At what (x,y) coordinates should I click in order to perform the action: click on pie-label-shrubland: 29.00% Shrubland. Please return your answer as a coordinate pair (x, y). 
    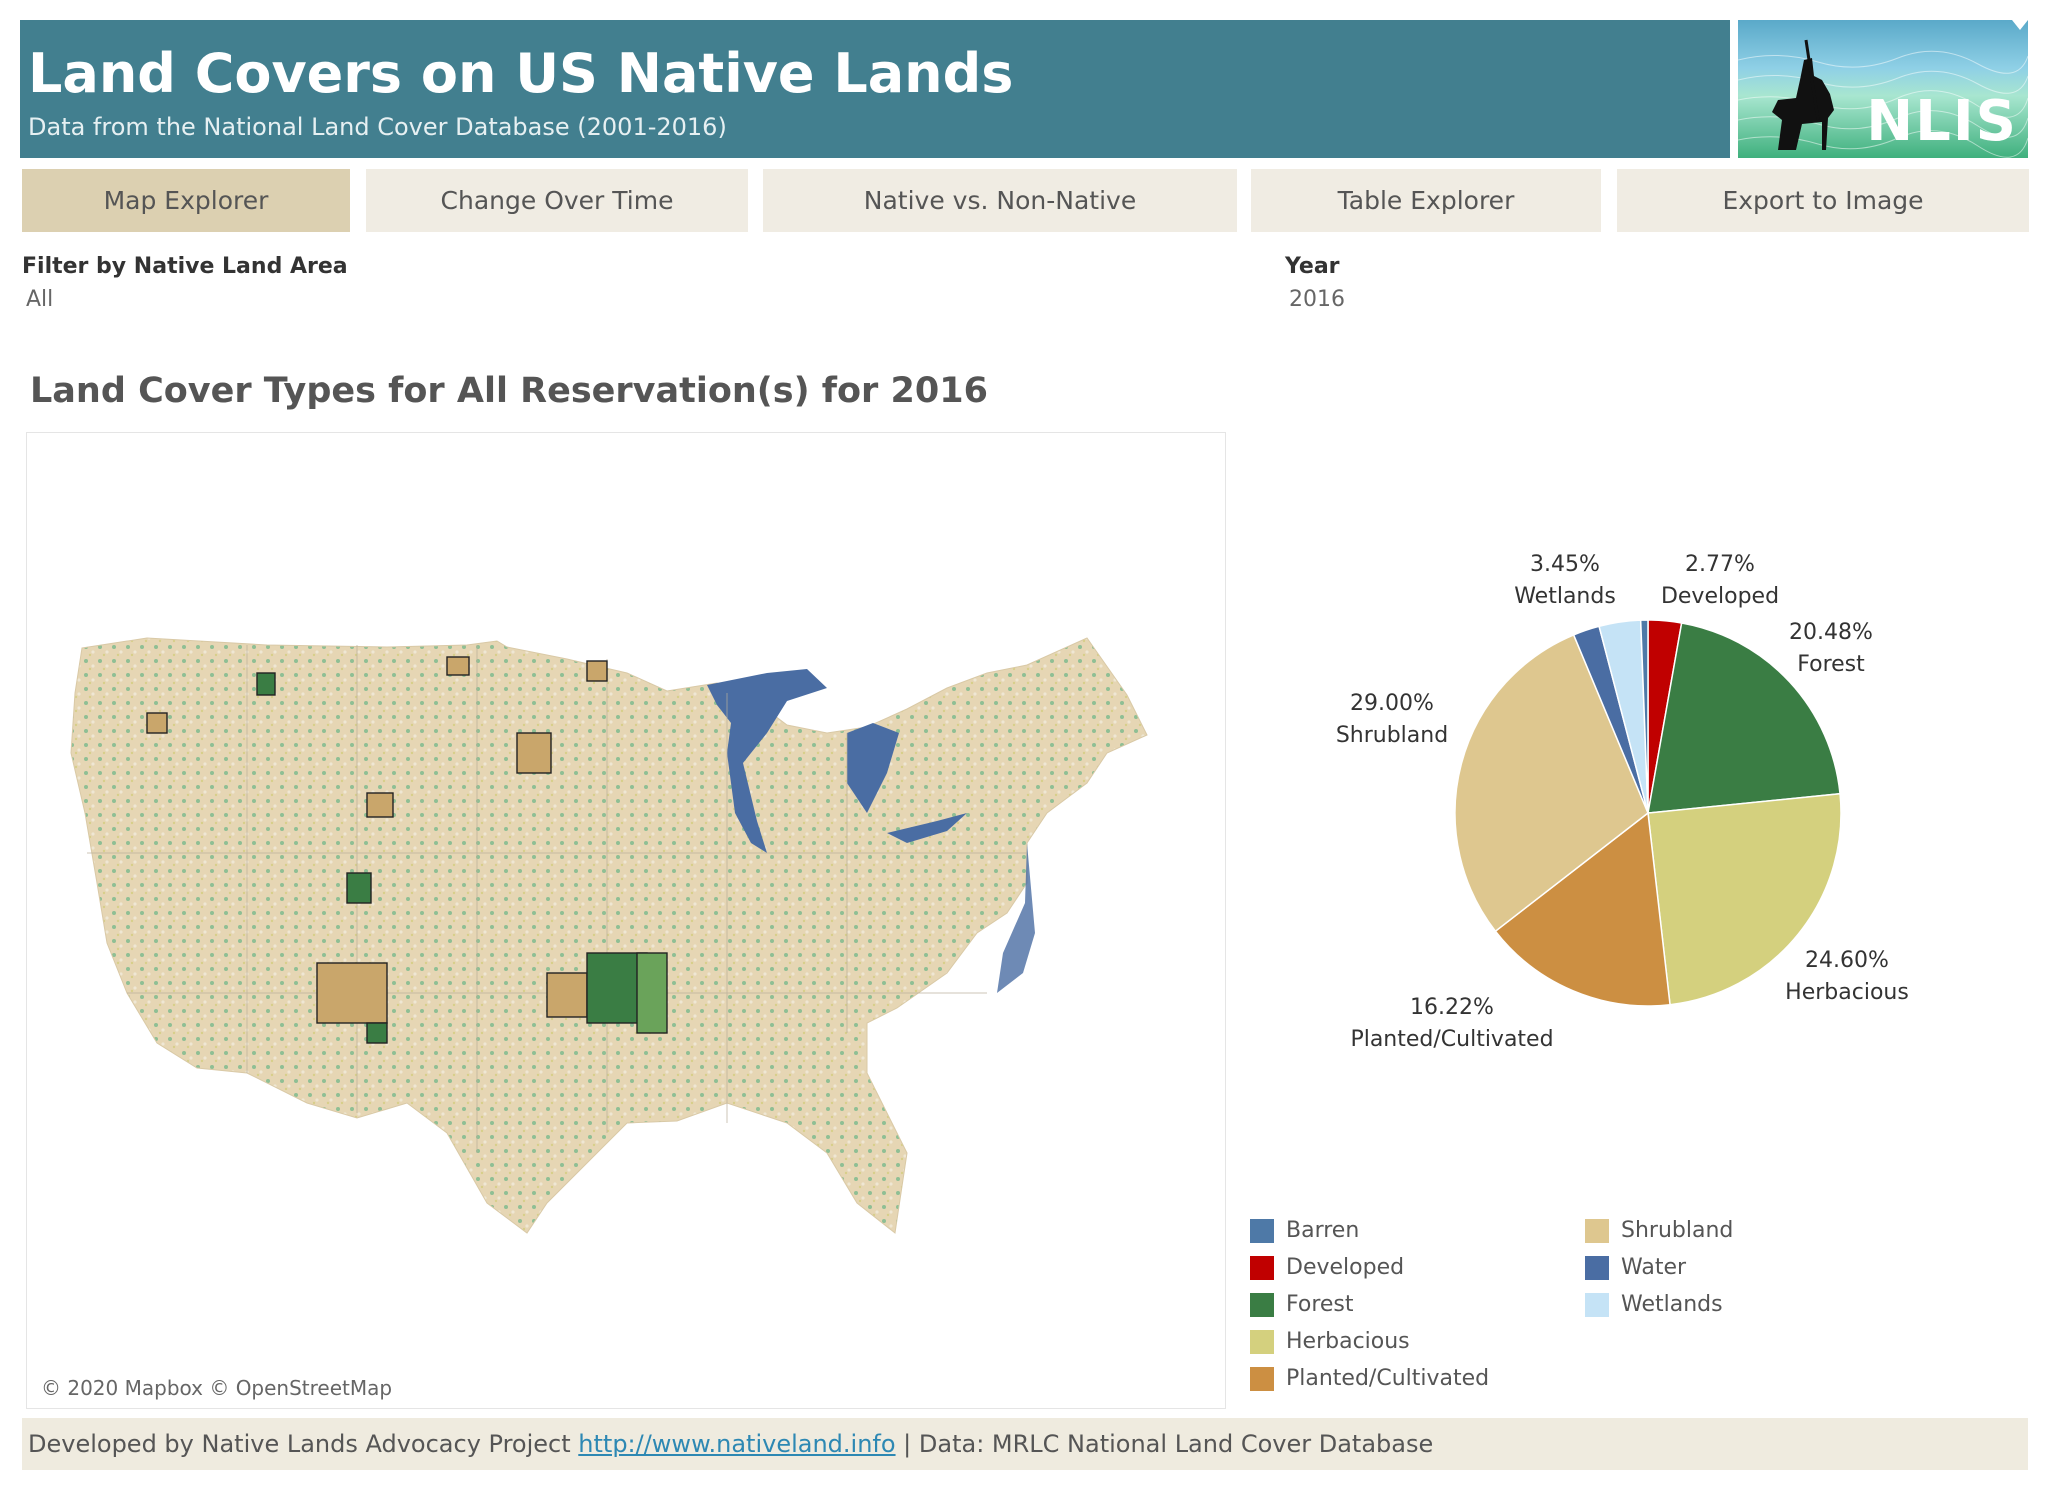
    Looking at the image, I should click on (1392, 719).